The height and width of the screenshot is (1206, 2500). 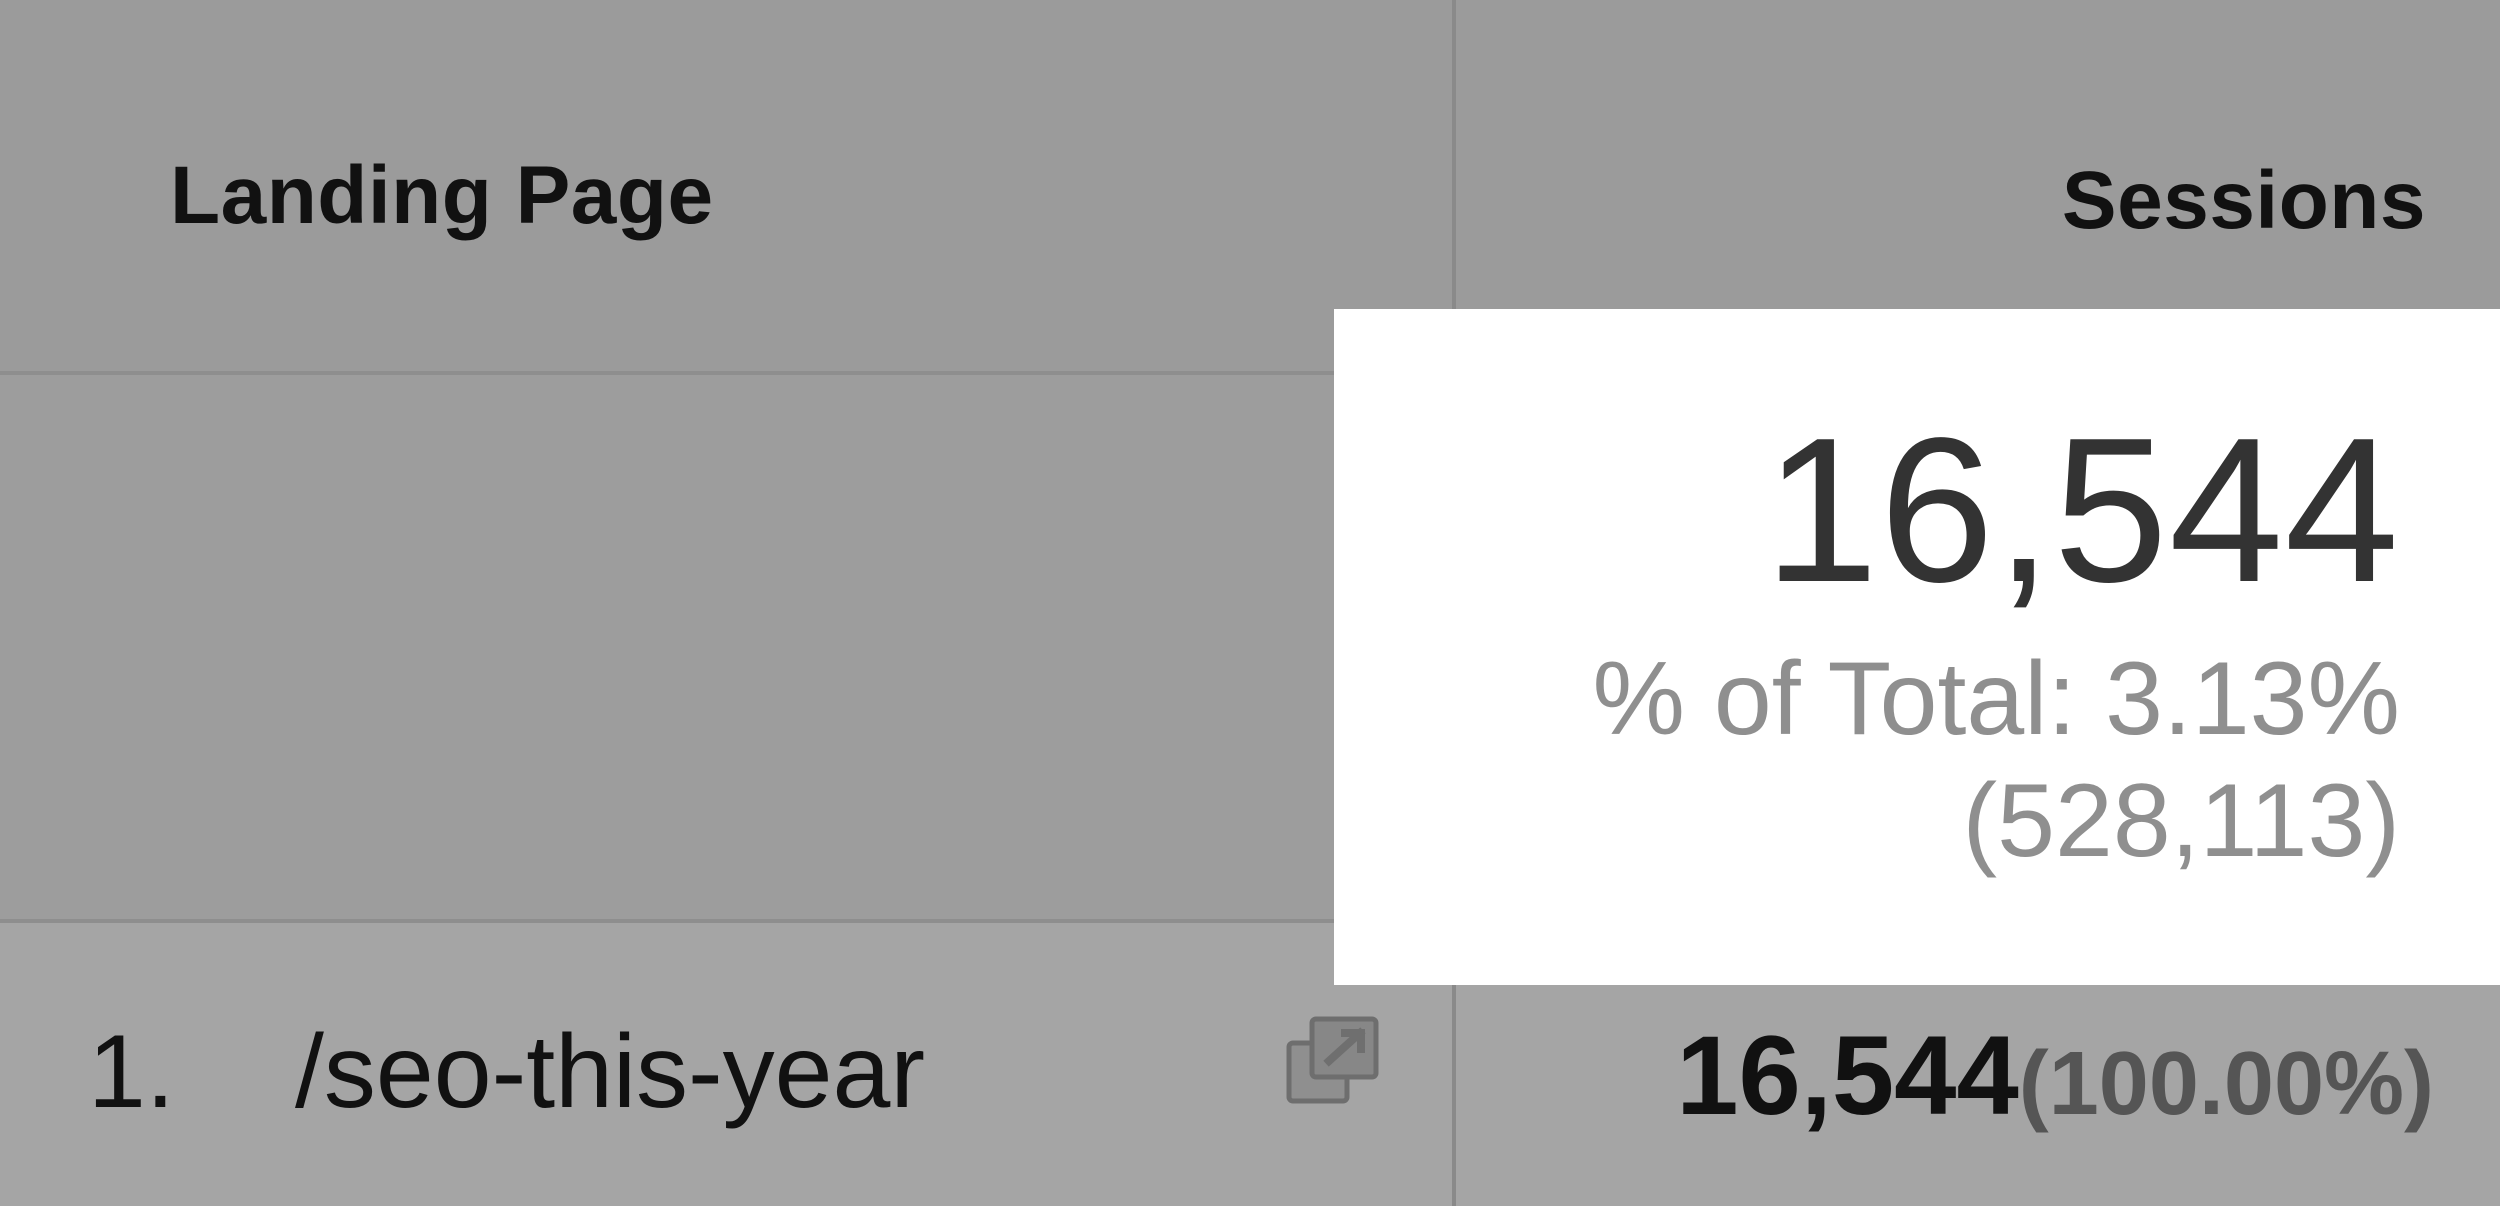 I want to click on open-in-new-icon, so click(x=1335, y=1061).